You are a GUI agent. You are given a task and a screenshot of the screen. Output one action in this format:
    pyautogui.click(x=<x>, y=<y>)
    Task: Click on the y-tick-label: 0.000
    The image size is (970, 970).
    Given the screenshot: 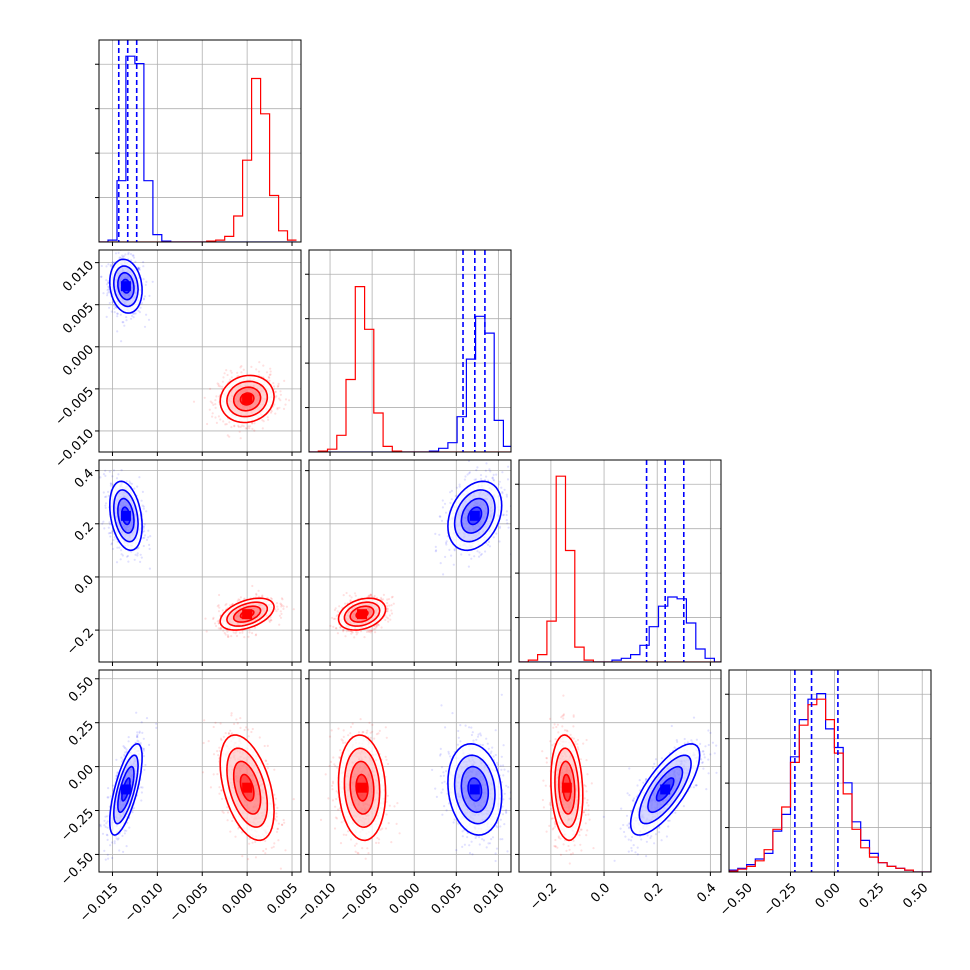 What is the action you would take?
    pyautogui.click(x=78, y=360)
    